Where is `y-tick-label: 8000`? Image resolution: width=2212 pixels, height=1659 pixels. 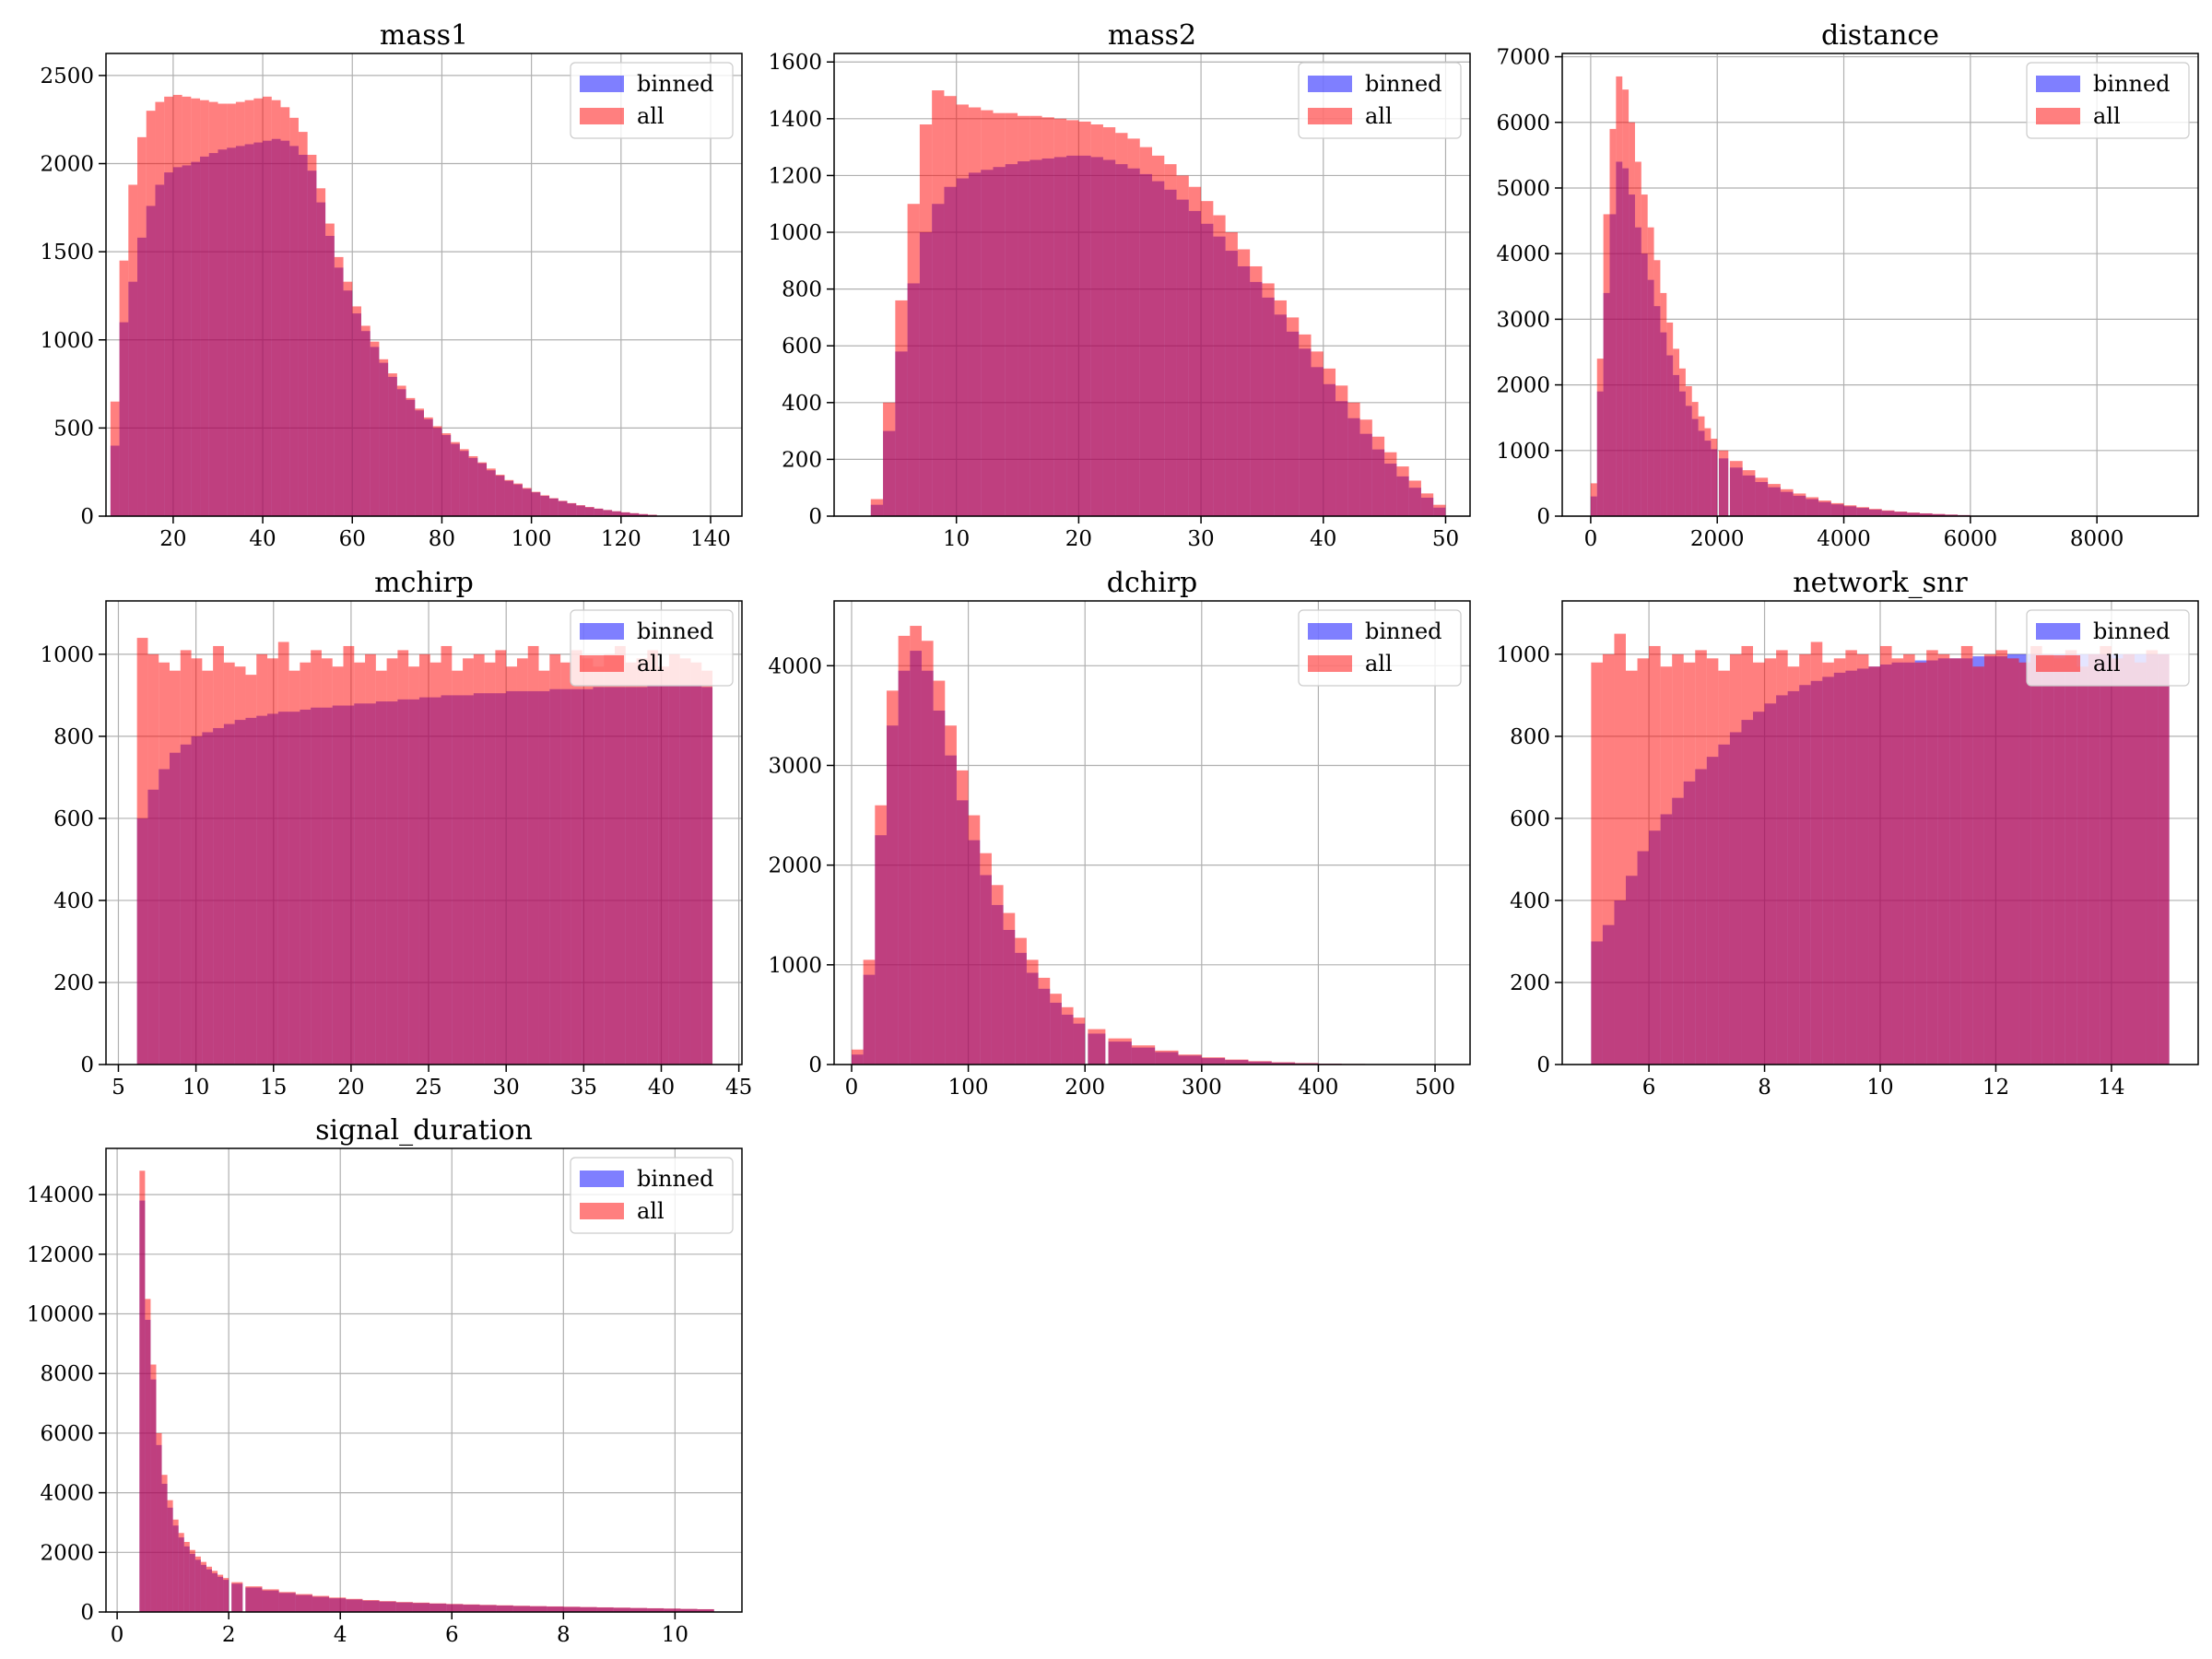
y-tick-label: 8000 is located at coordinates (67, 1374).